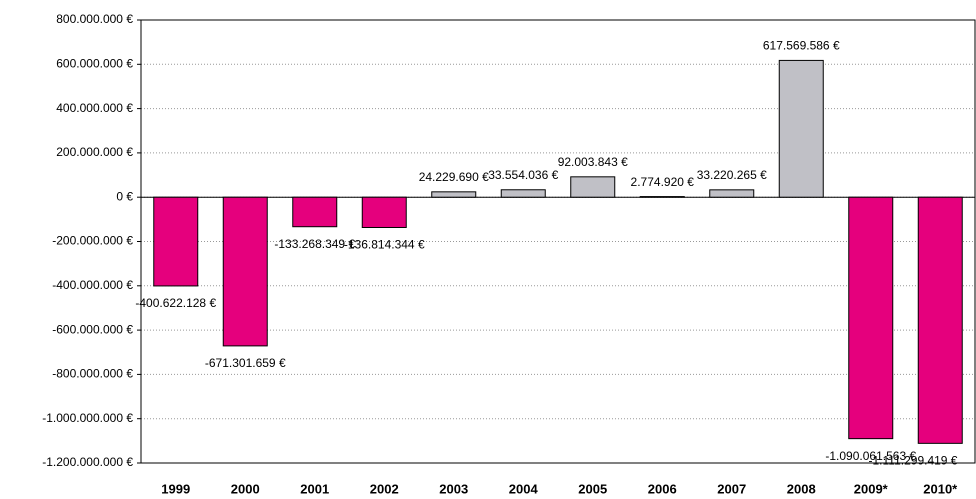 This screenshot has height=499, width=976. What do you see at coordinates (92, 329) in the screenshot?
I see `y-tick-label: -600.000.000 €` at bounding box center [92, 329].